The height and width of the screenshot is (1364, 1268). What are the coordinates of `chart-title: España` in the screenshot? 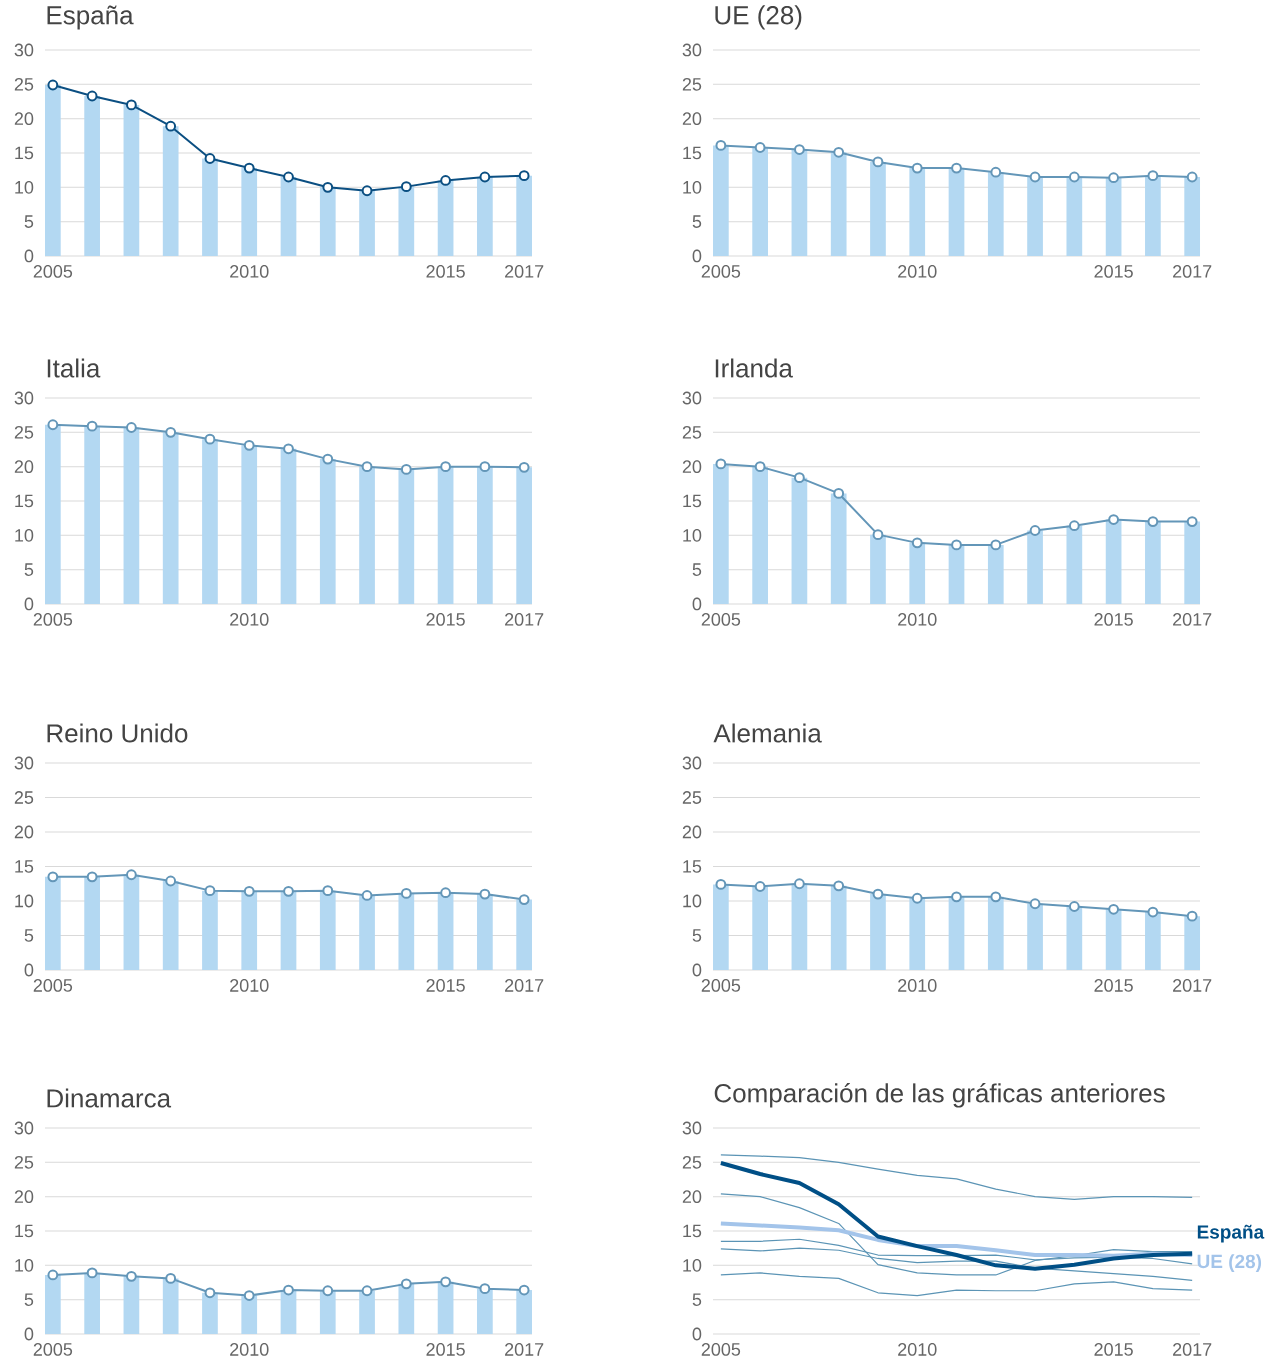 It's located at (90, 17).